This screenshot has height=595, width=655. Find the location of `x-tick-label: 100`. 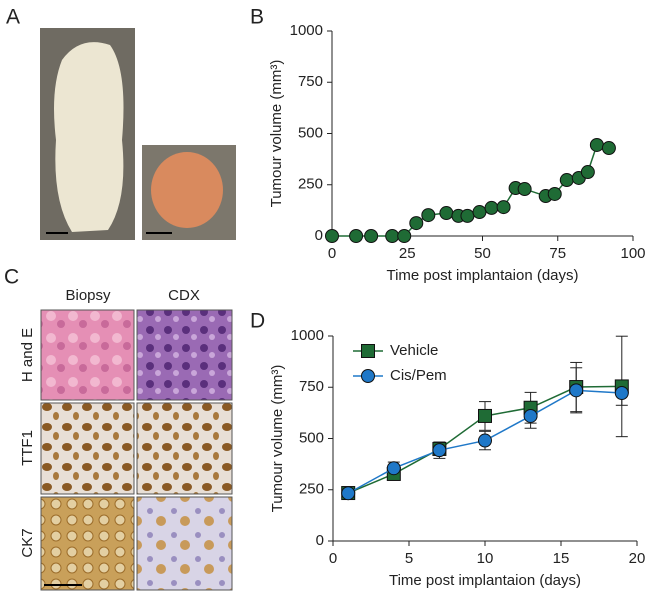

x-tick-label: 100 is located at coordinates (632, 253).